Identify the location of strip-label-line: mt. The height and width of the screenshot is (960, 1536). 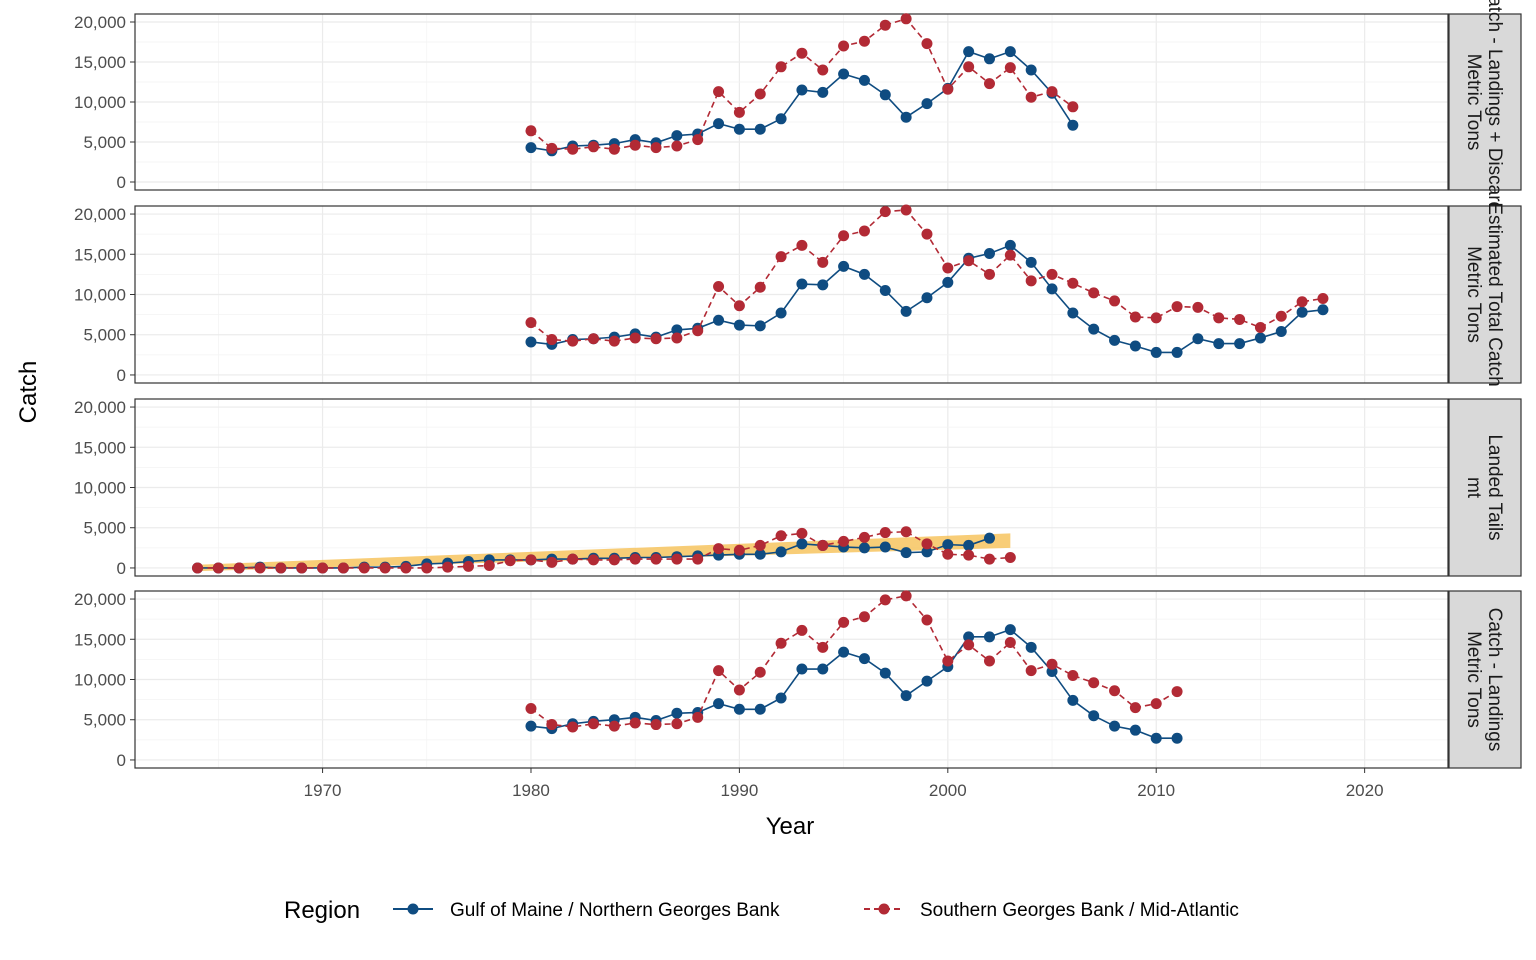
(1473, 488).